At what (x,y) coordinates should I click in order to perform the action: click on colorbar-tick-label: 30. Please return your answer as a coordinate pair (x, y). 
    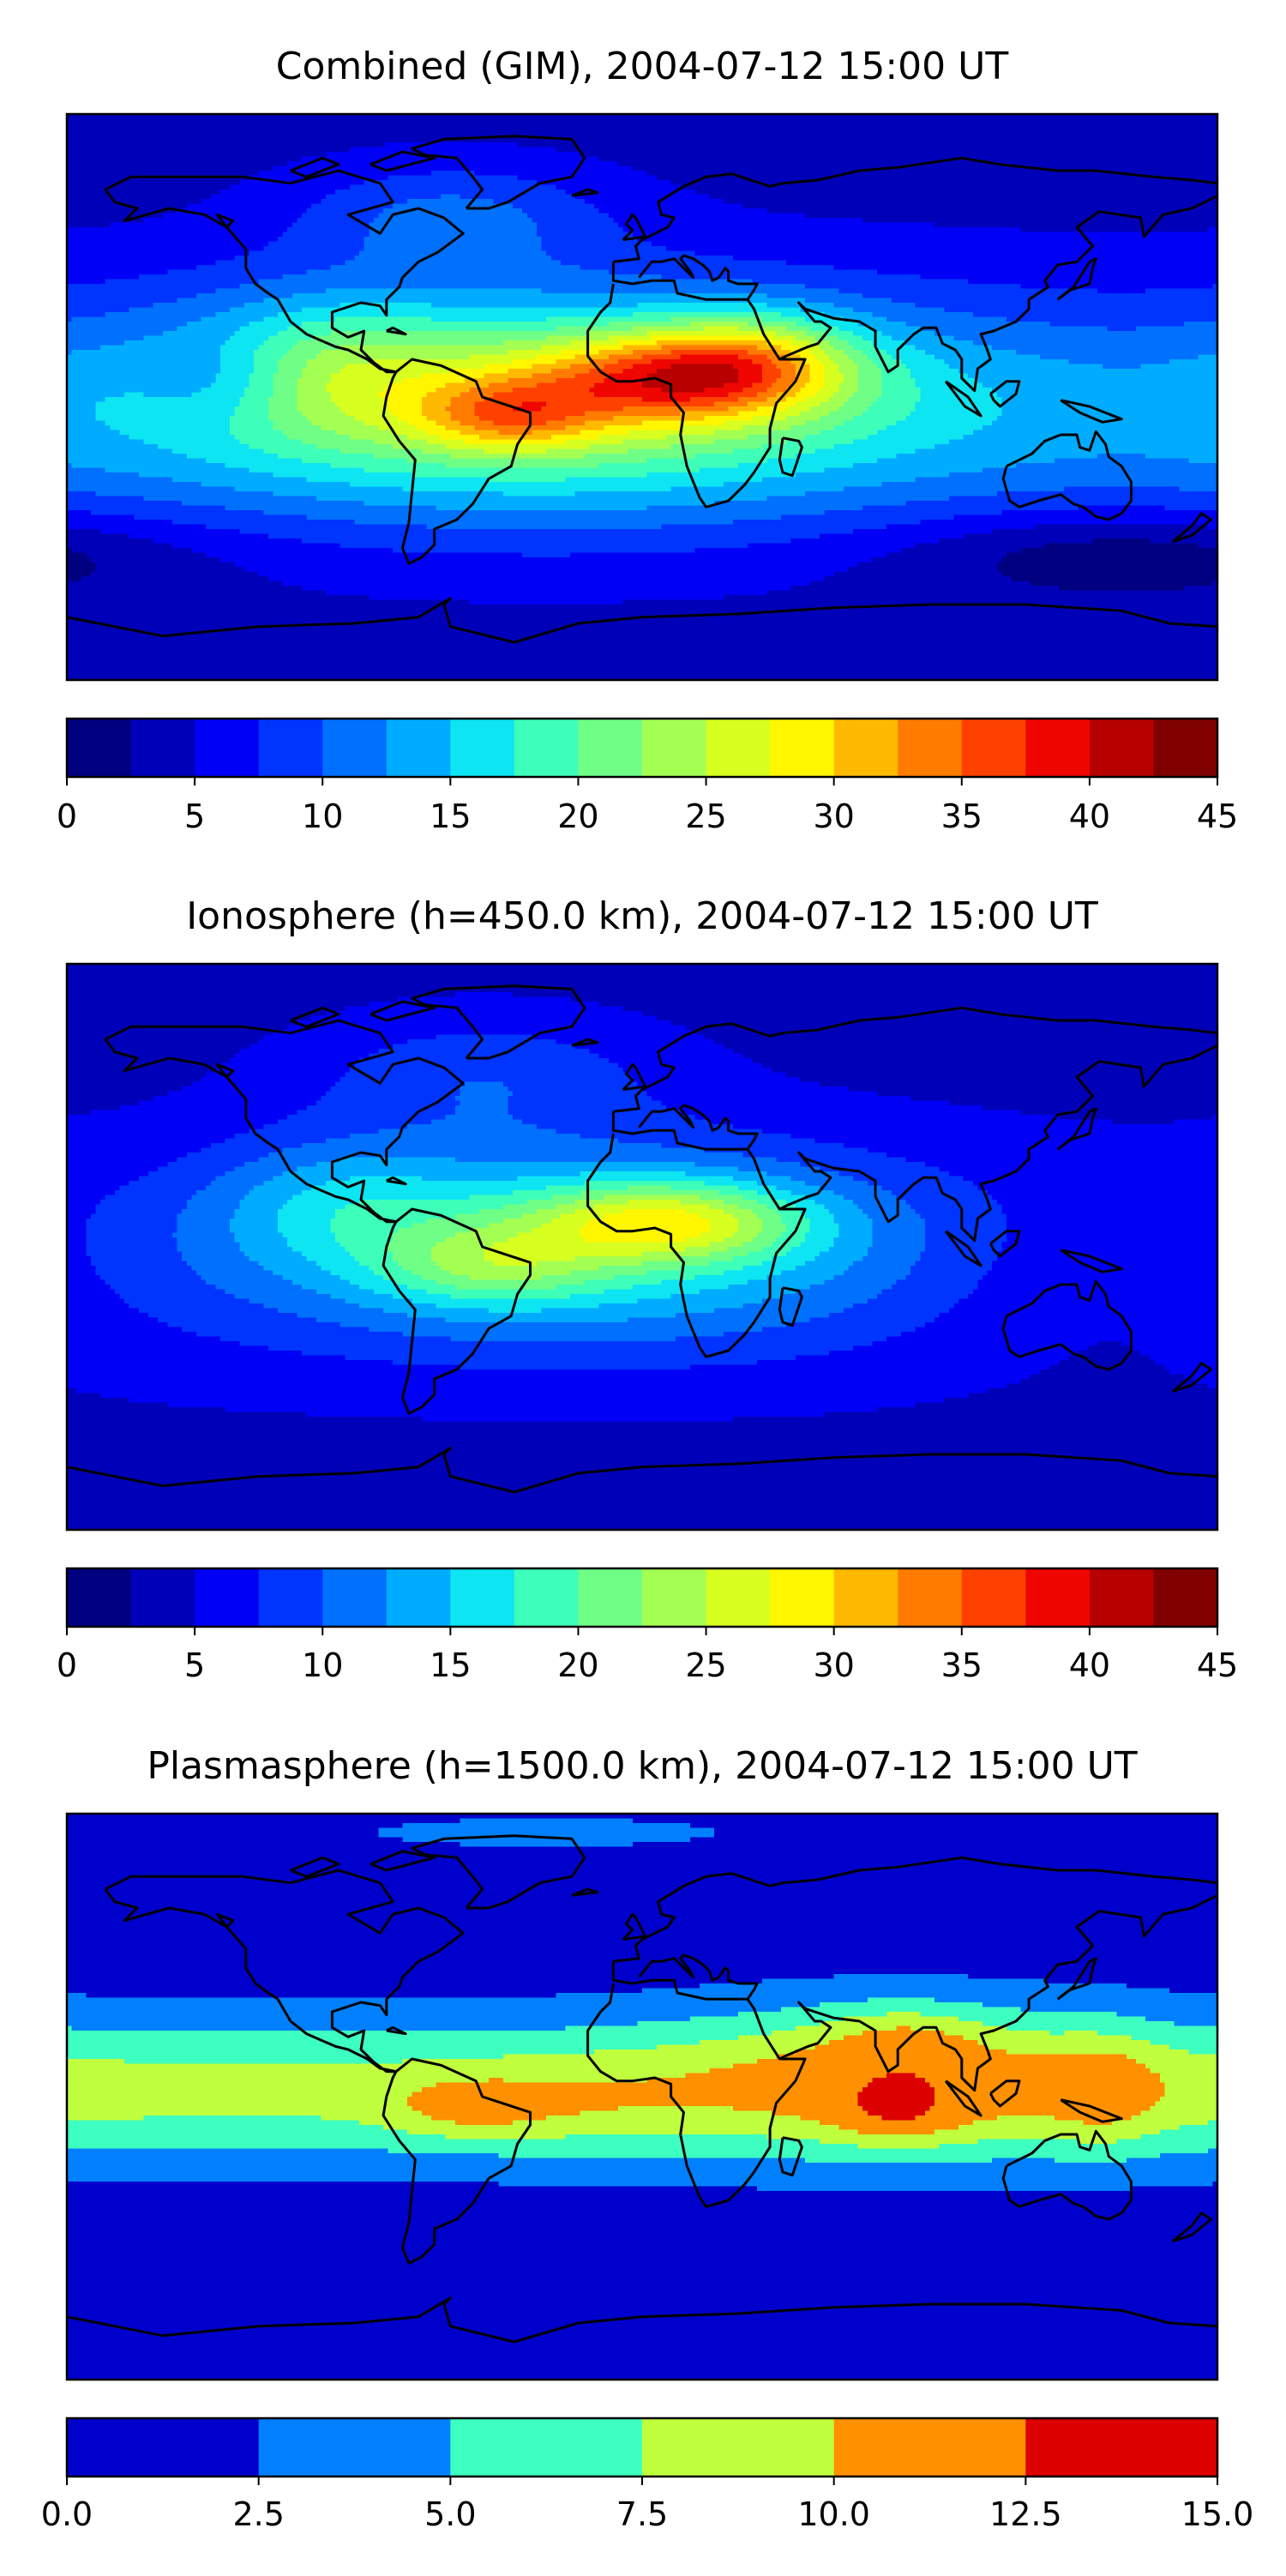
    Looking at the image, I should click on (833, 1665).